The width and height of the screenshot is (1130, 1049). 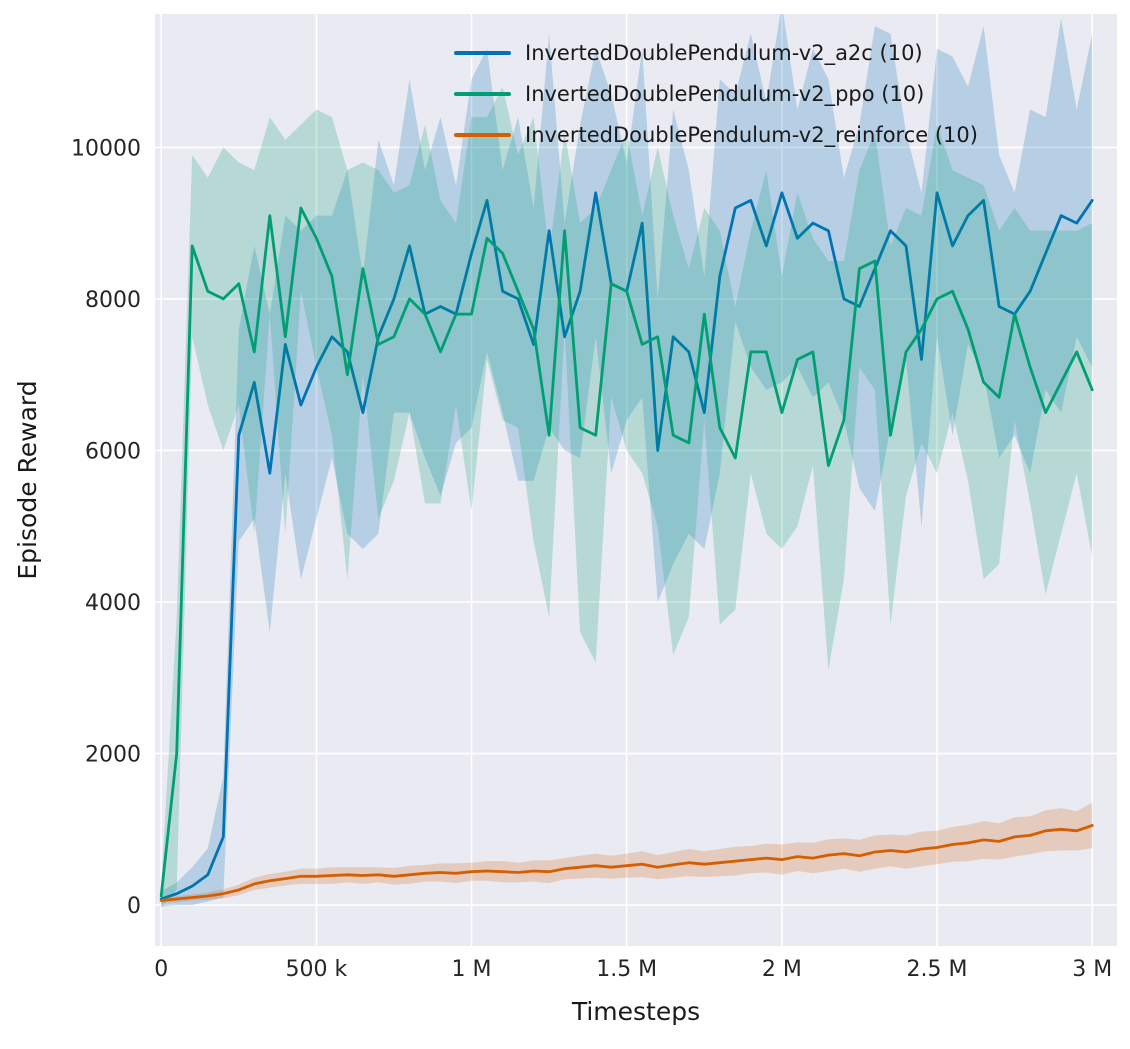 What do you see at coordinates (751, 134) in the screenshot?
I see `legend-label-reinforce: InvertedDoublePendulum-v2_reinforce (10)` at bounding box center [751, 134].